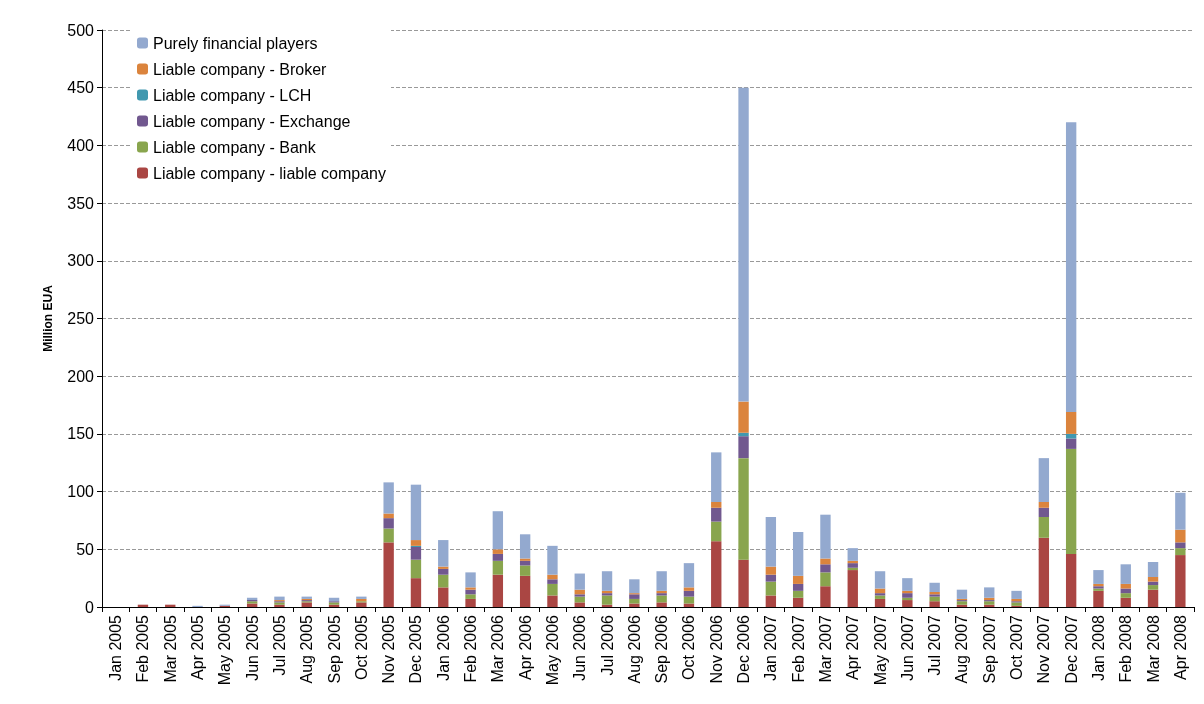 Image resolution: width=1204 pixels, height=704 pixels. What do you see at coordinates (170, 648) in the screenshot?
I see `x-tick-label: Mar 2005` at bounding box center [170, 648].